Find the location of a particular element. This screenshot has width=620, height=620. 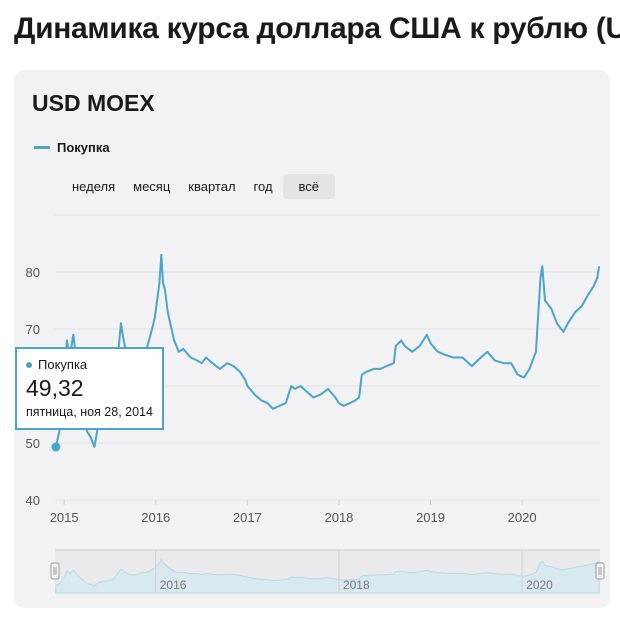

y-tick-label: 70 is located at coordinates (33, 329).